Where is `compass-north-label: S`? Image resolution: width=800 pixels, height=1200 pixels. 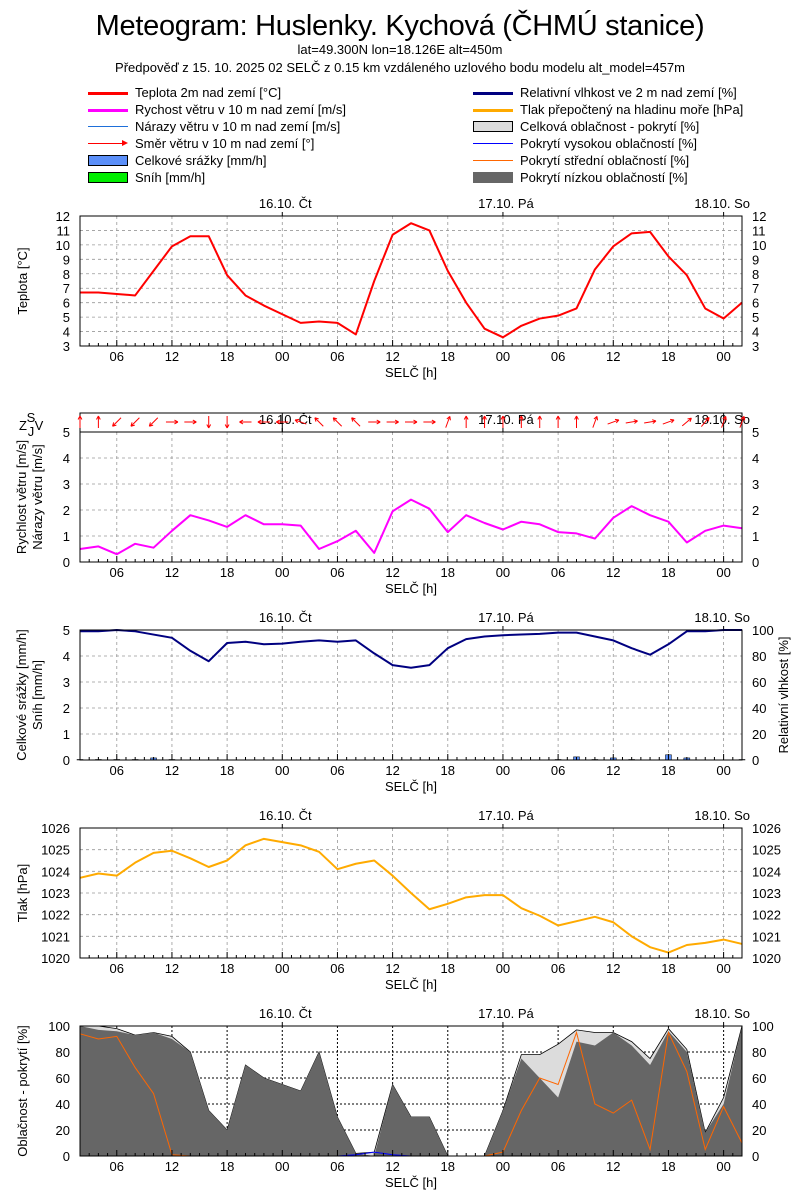 compass-north-label: S is located at coordinates (31, 417).